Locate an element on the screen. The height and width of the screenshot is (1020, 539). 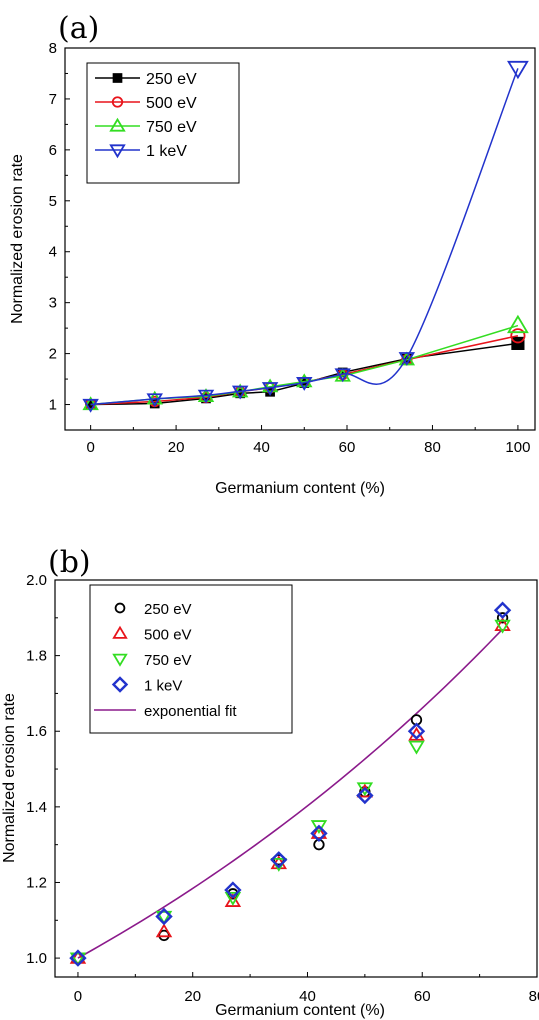
y-tick-label: 5 is located at coordinates (53, 201).